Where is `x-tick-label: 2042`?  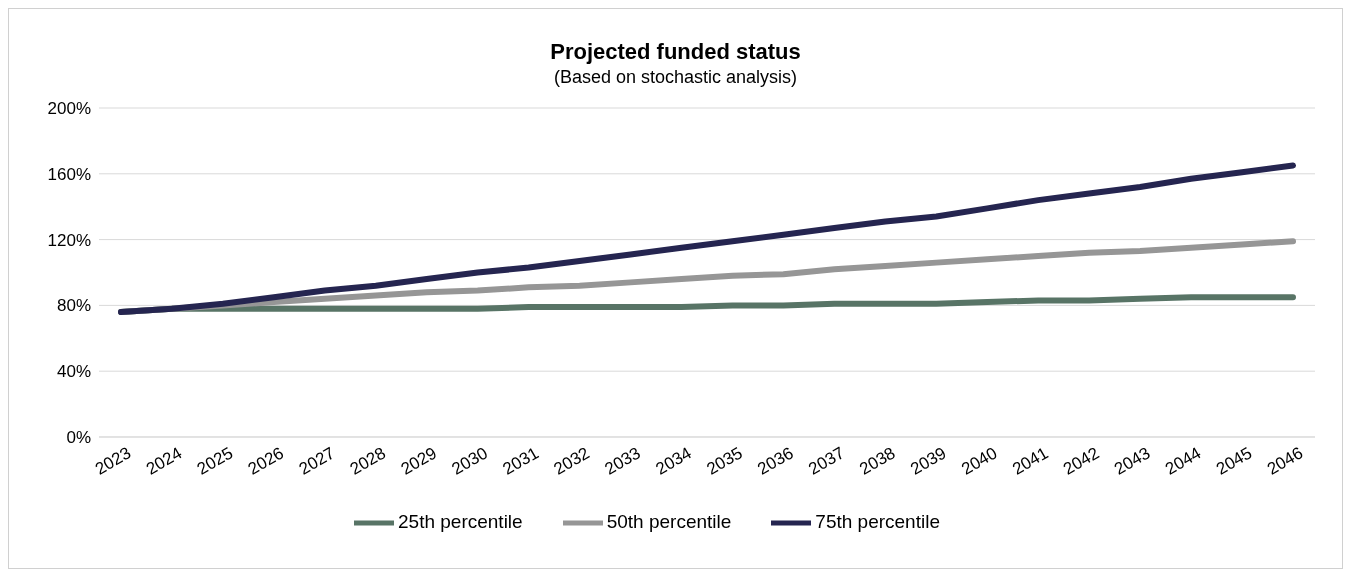 x-tick-label: 2042 is located at coordinates (1081, 461).